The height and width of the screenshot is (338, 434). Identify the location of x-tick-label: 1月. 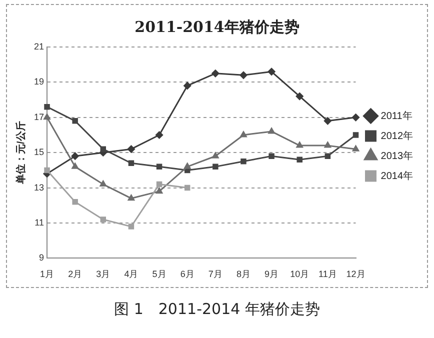
(47, 274).